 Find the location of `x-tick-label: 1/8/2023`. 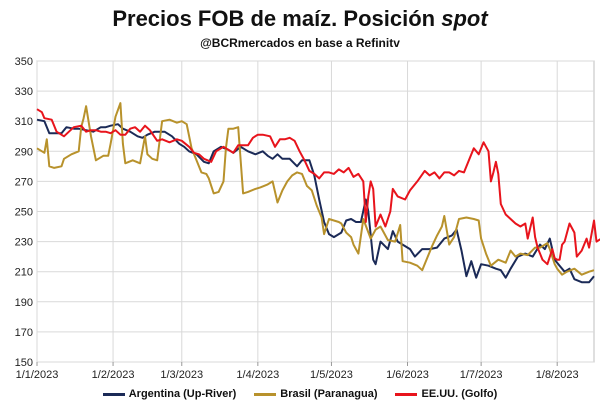

x-tick-label: 1/8/2023 is located at coordinates (557, 375).